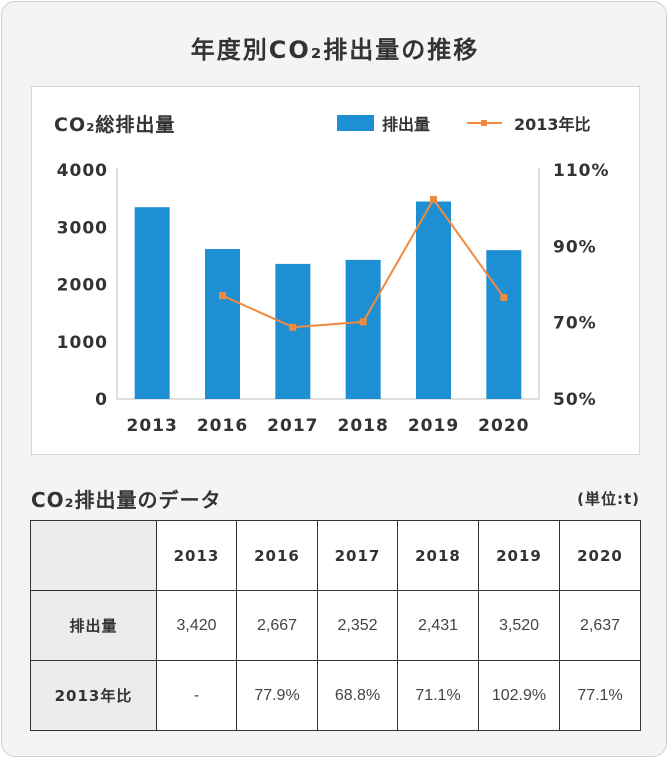  Describe the element at coordinates (355, 123) in the screenshot. I see `legend-bar-swatch` at that location.